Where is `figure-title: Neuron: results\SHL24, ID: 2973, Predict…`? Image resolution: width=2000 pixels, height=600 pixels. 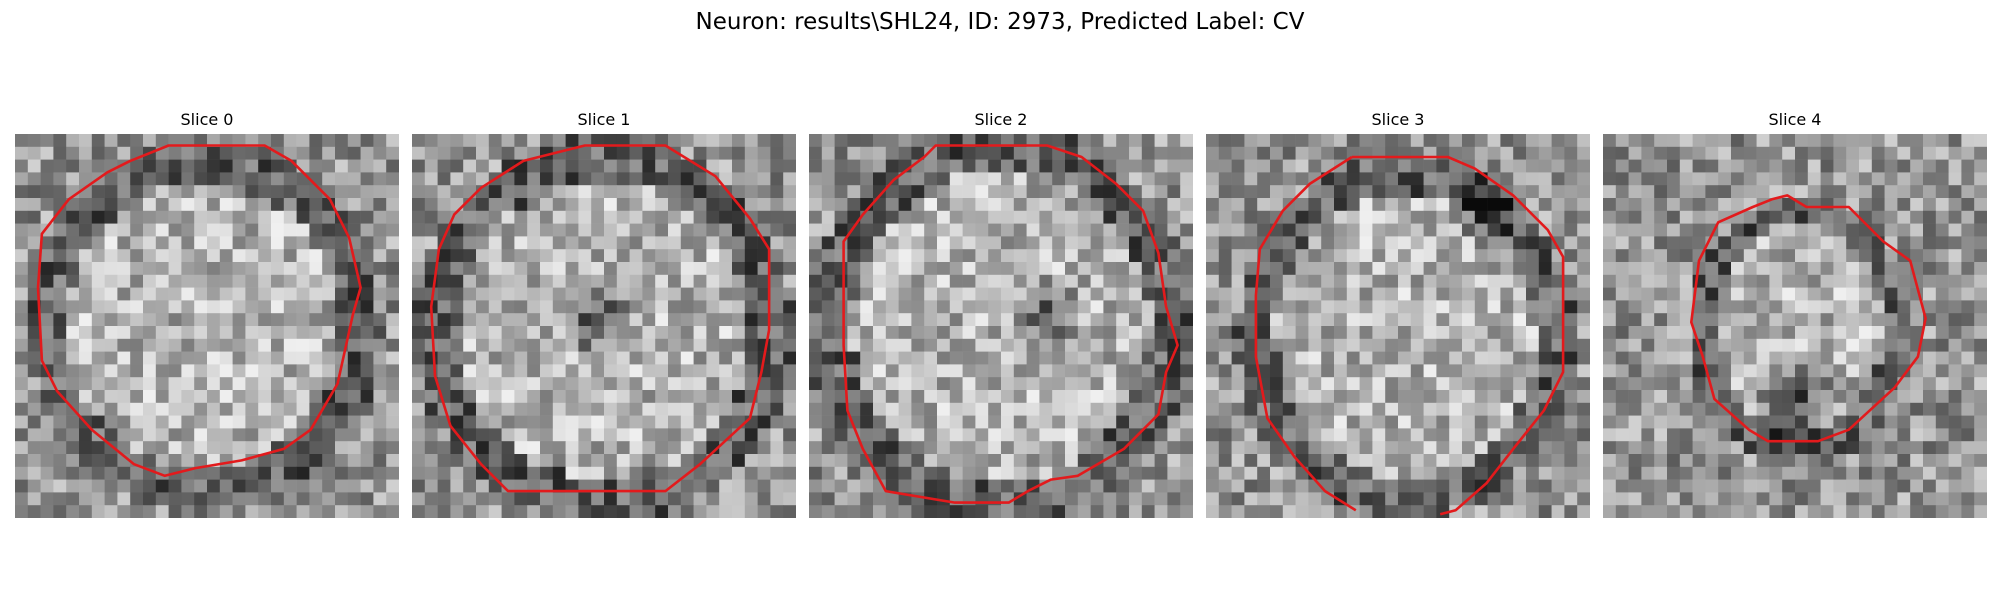
figure-title: Neuron: results\SHL24, ID: 2973, Predict… is located at coordinates (1000, 22).